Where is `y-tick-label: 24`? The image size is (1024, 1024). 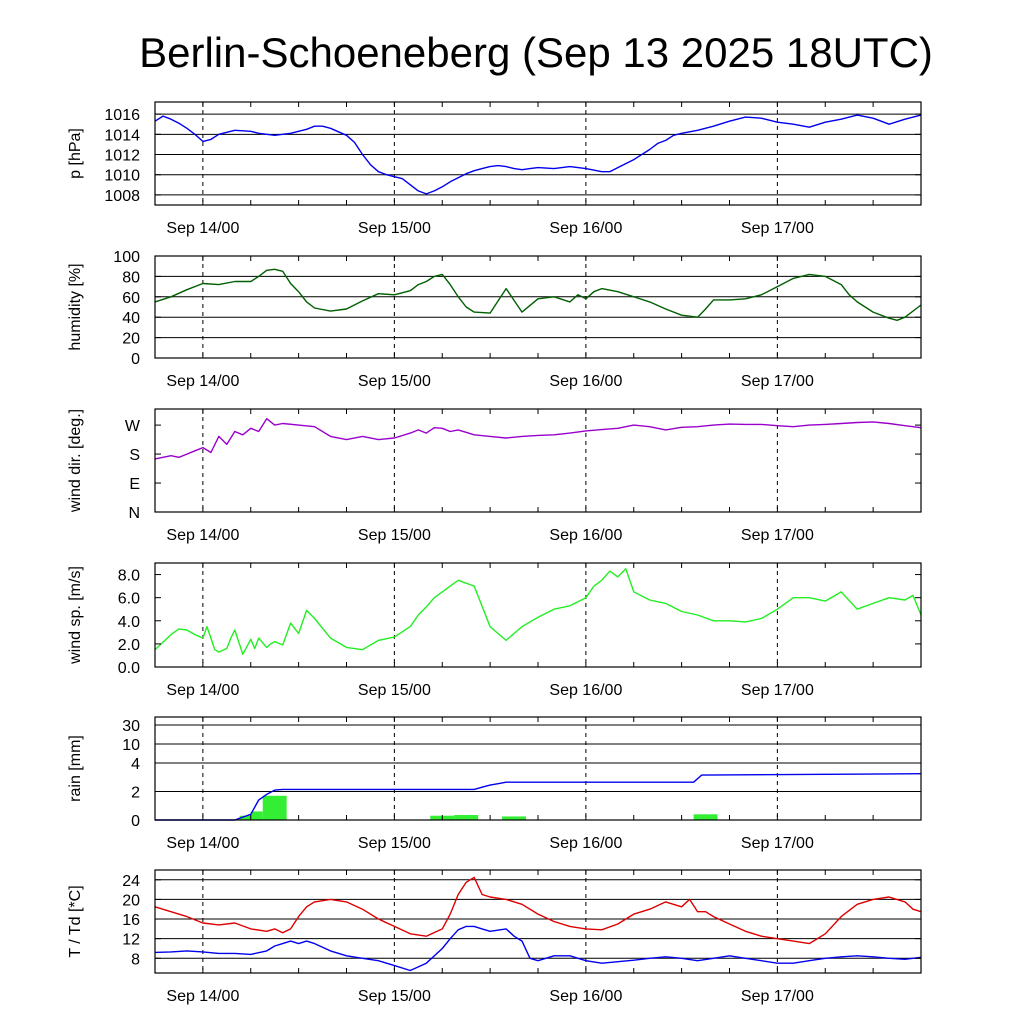 y-tick-label: 24 is located at coordinates (131, 881).